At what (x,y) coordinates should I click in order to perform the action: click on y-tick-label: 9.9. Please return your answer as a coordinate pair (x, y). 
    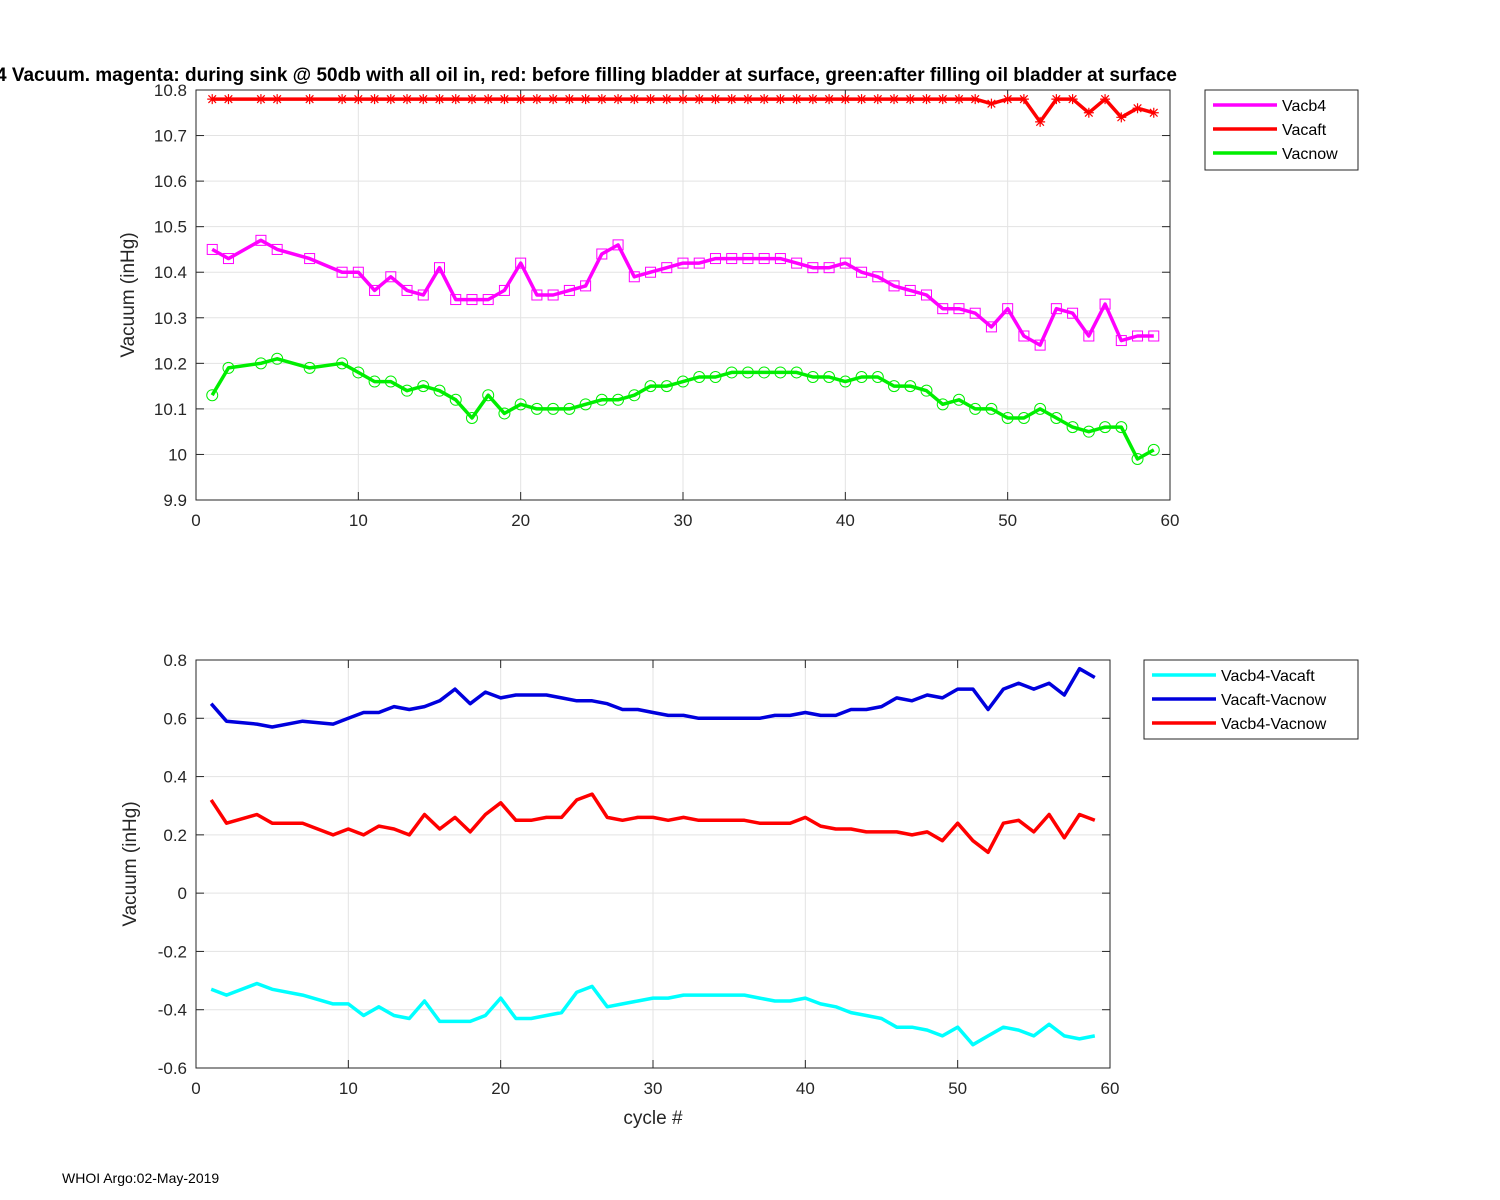
    Looking at the image, I should click on (175, 500).